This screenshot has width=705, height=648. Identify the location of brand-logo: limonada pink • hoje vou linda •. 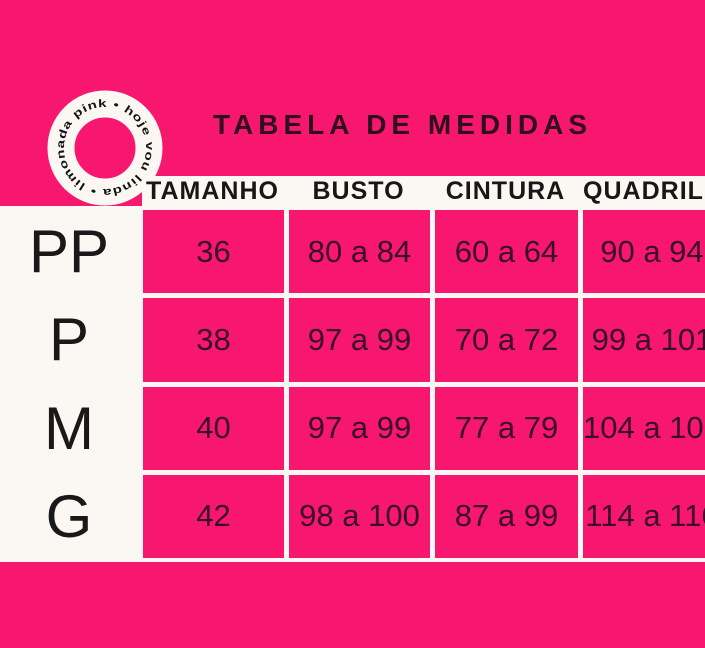
(105, 148).